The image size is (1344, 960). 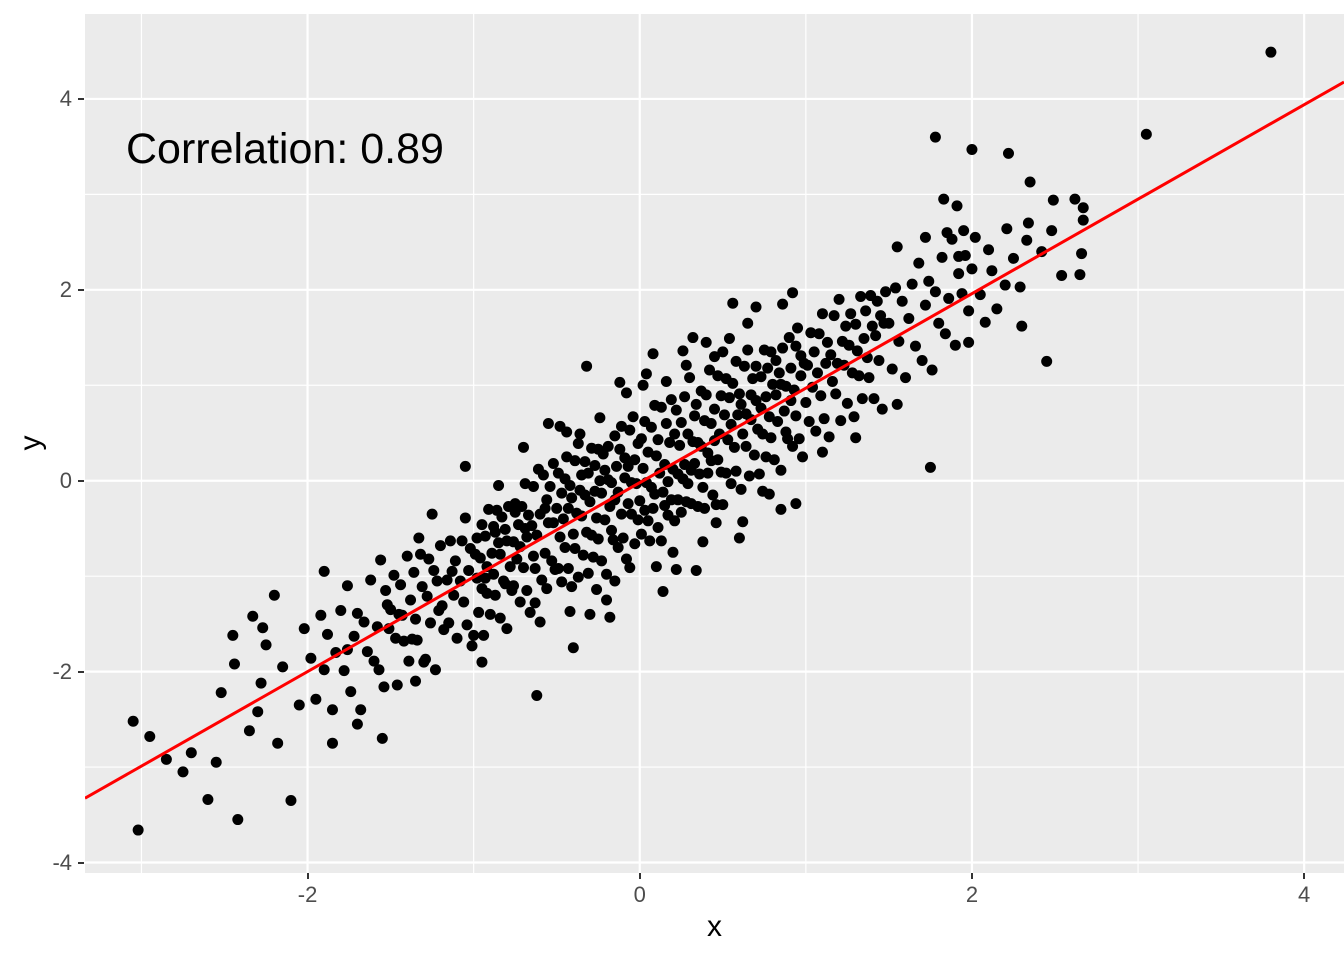 What do you see at coordinates (65, 480) in the screenshot?
I see `y-tick-label: 0` at bounding box center [65, 480].